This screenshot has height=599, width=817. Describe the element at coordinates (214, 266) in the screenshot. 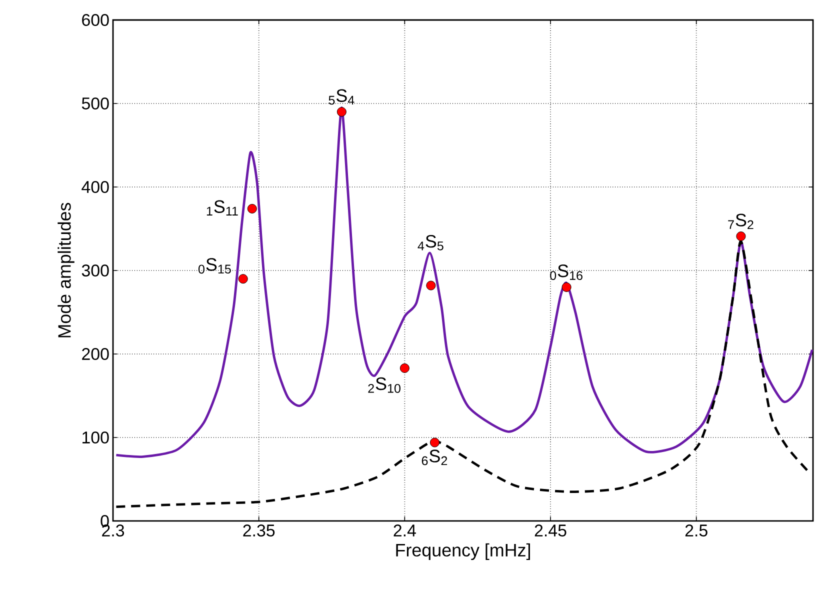

I see `annotation: $_{0}$S$_{15}$` at that location.